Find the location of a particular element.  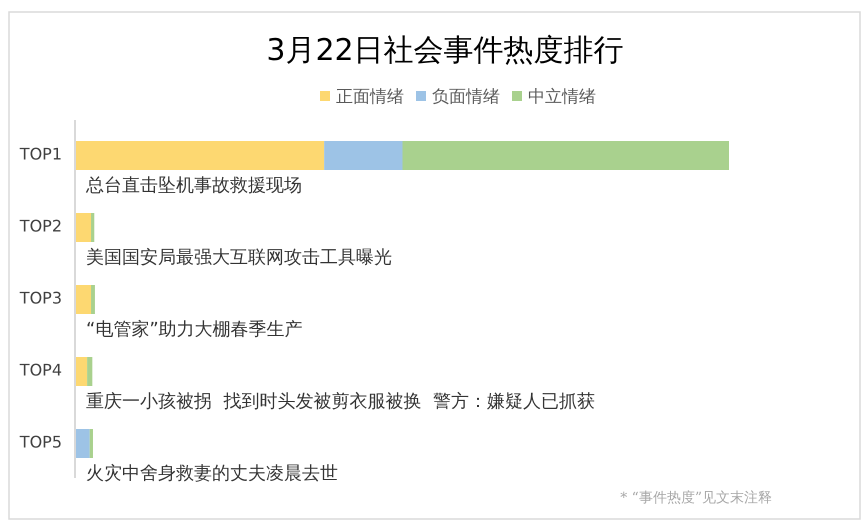

y-tick-label: TOP1 is located at coordinates (40, 154).